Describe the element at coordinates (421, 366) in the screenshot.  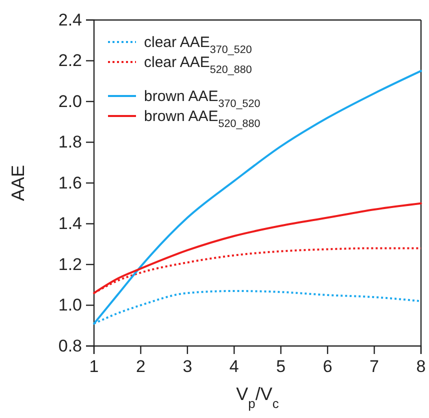
I see `x-tick-label: 8` at that location.